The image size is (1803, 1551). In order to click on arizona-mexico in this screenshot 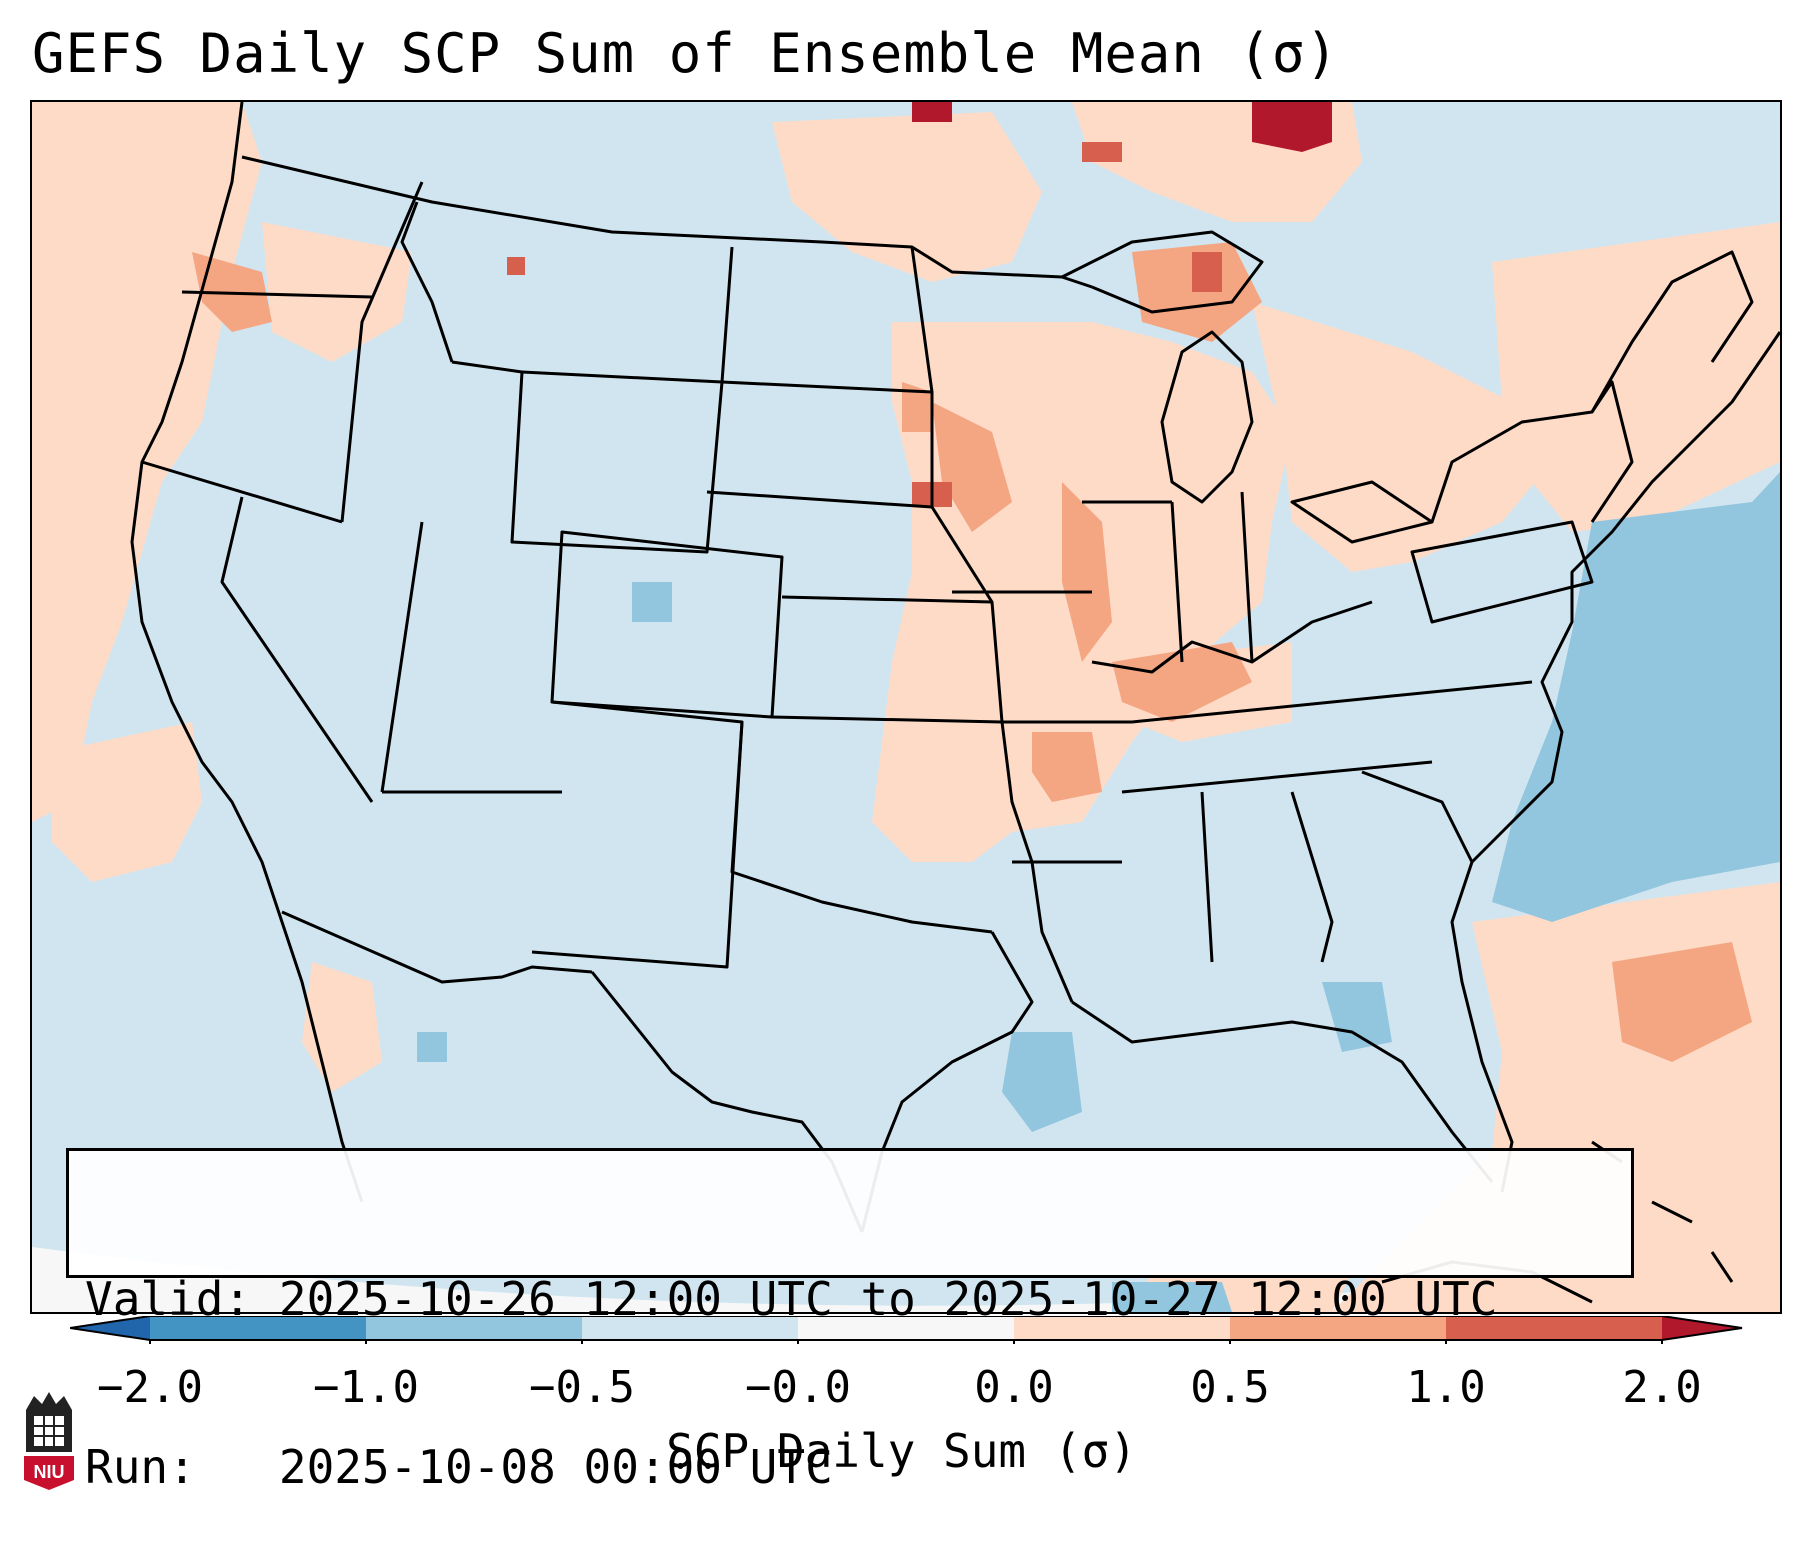, I will do `click(437, 947)`.